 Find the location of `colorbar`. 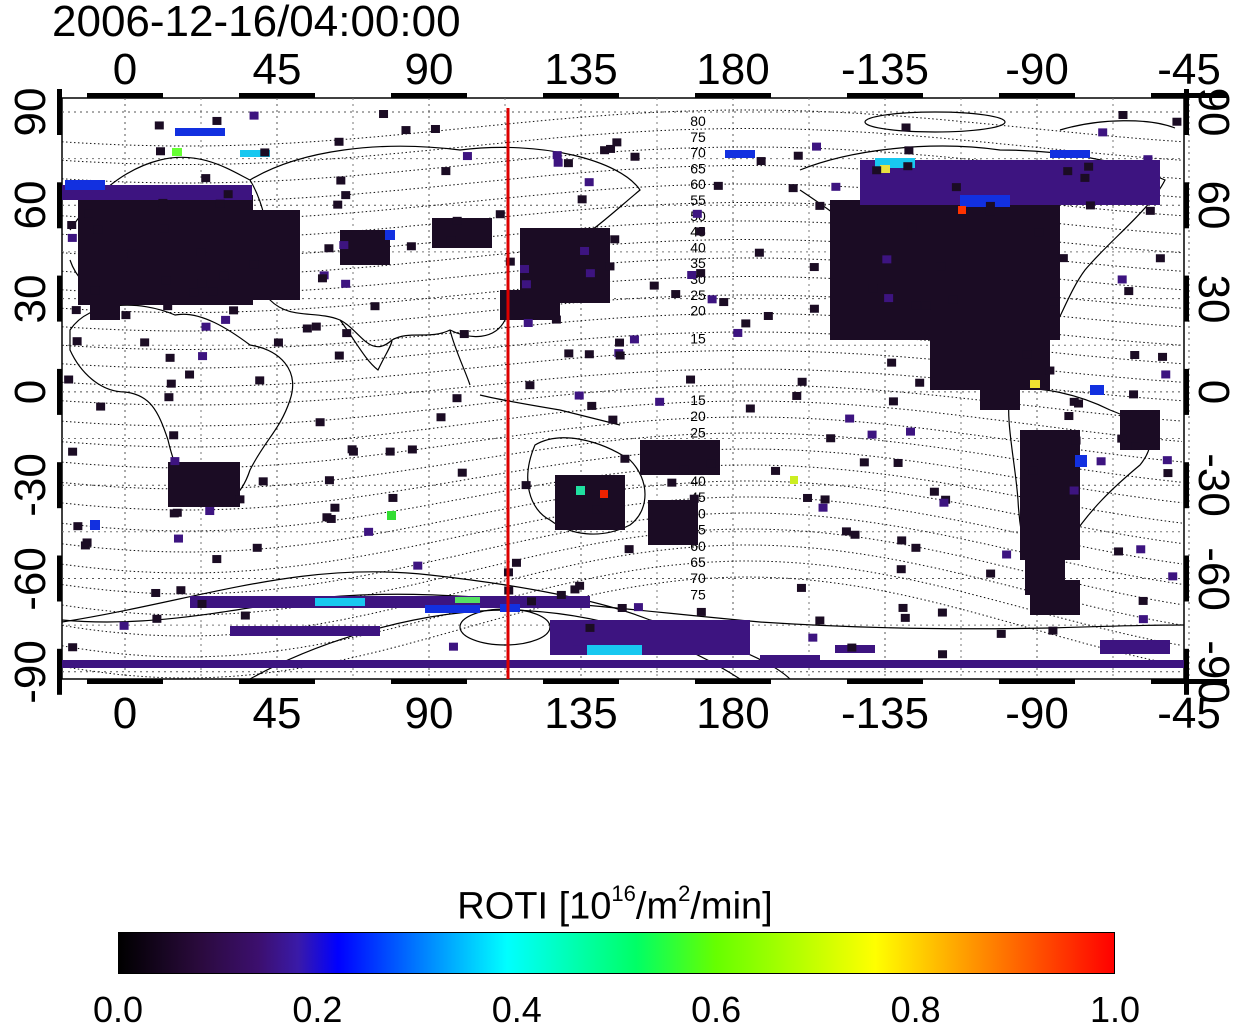

colorbar is located at coordinates (616, 953).